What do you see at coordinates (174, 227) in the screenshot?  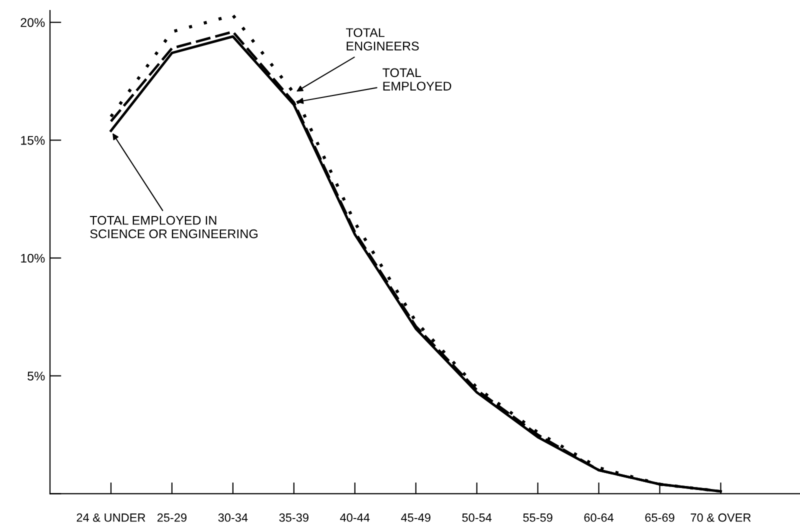 I see `annotation: TOTAL EMPLOYED IN SCIENCE OR ENGINEERING` at bounding box center [174, 227].